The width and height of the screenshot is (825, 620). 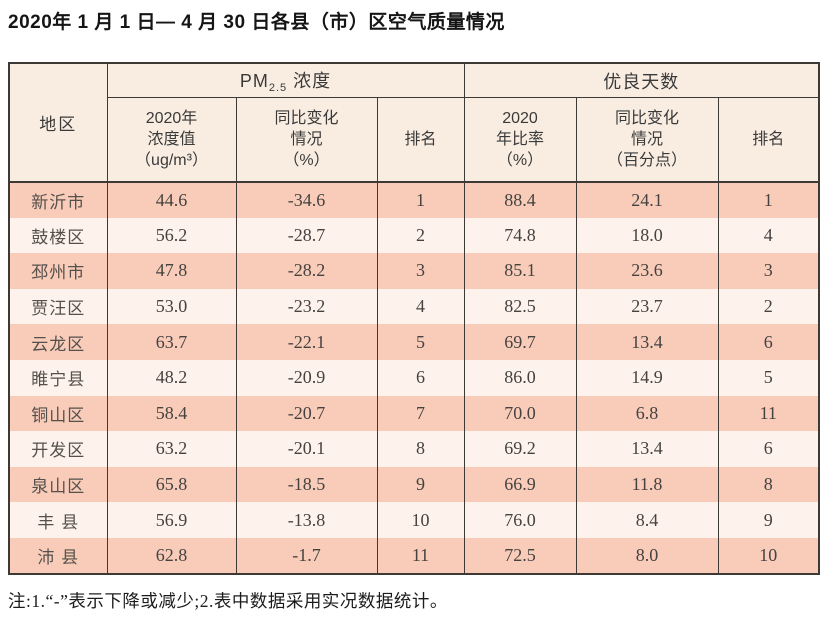 I want to click on region-cell: 云龙区, so click(x=58, y=342).